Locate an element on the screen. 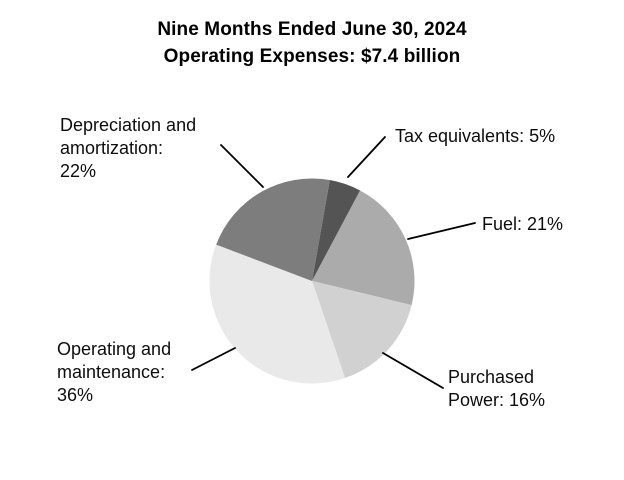  leader-line-depreciation-and-amortization is located at coordinates (242, 166).